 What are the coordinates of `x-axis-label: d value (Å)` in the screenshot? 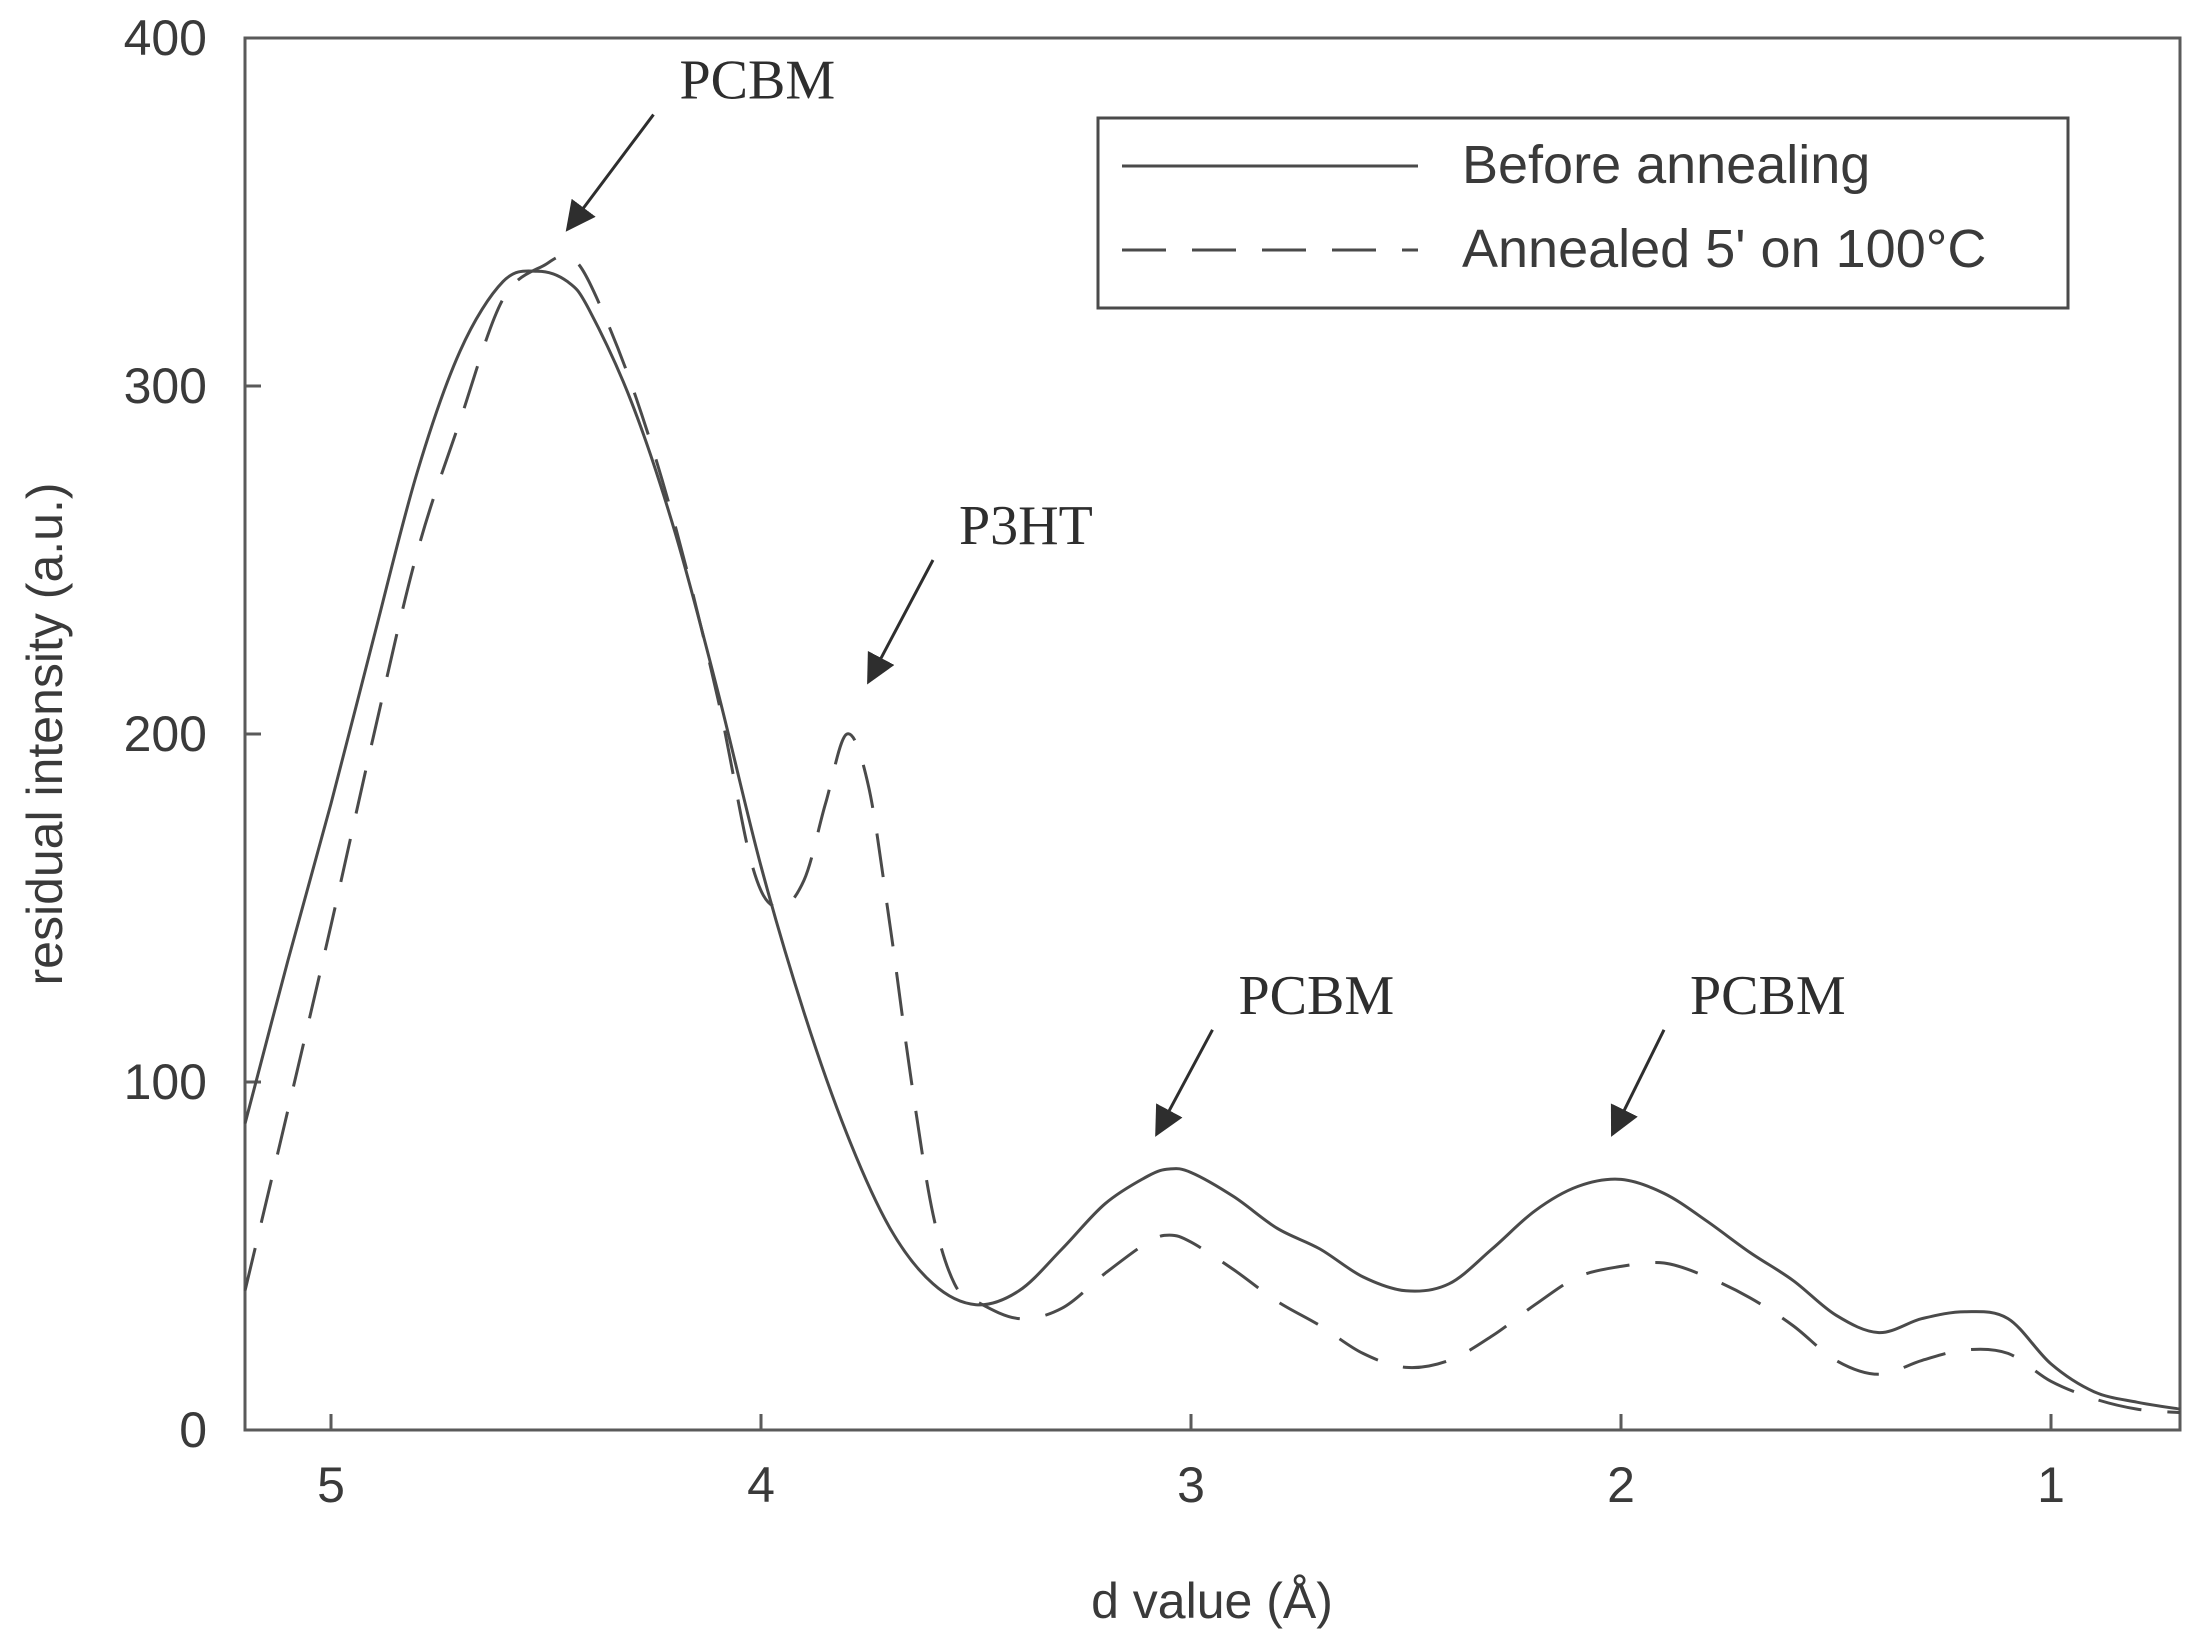 It's located at (1212, 1601).